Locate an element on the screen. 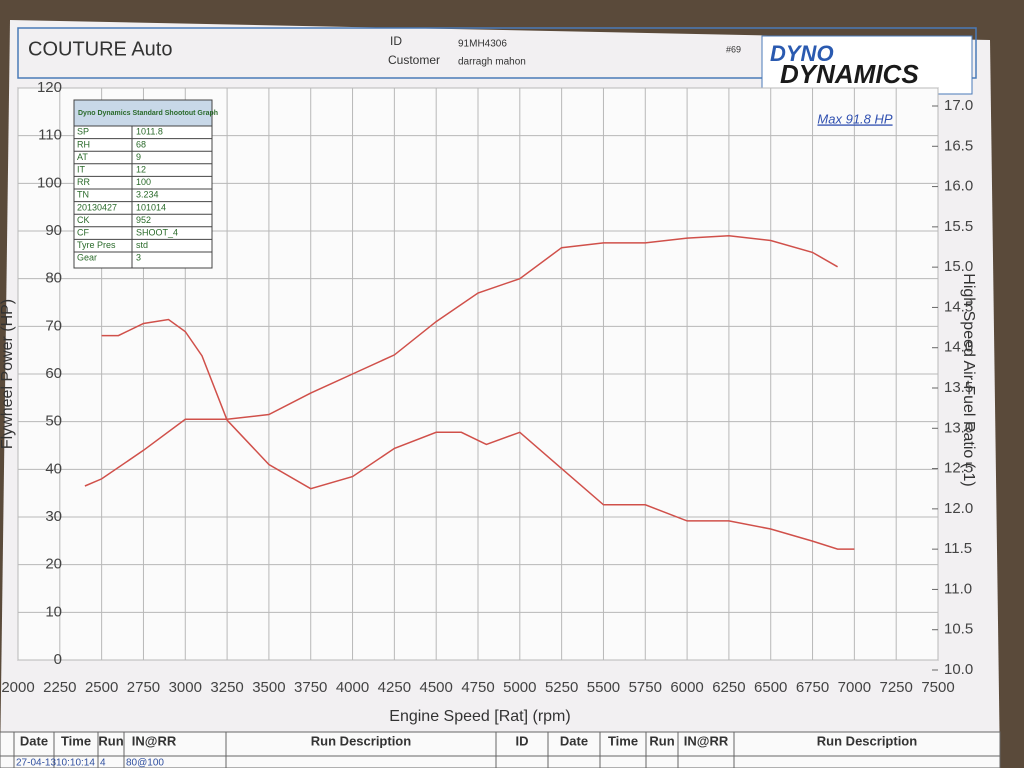 This screenshot has width=1024, height=768. info-title: Dyno Dynamics Standard Shootout Graph is located at coordinates (148, 113).